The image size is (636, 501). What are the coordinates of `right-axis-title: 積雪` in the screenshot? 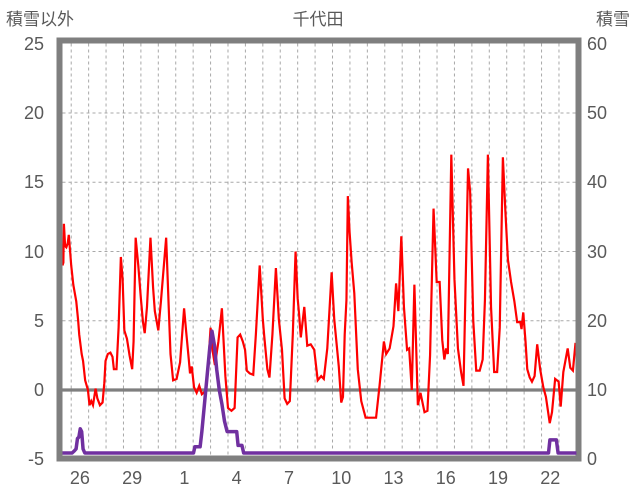 It's located at (613, 19).